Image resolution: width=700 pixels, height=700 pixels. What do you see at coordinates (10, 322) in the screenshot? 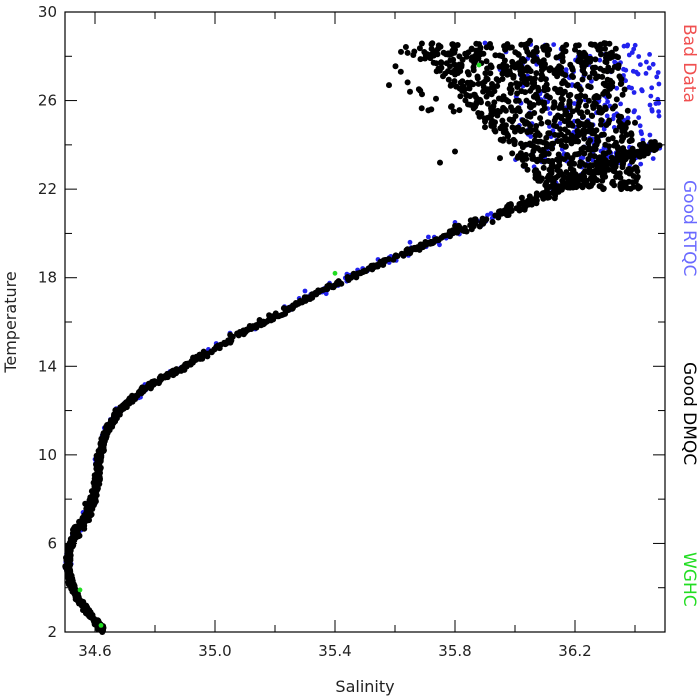
I see `y-axis-title: Temperature` at bounding box center [10, 322].